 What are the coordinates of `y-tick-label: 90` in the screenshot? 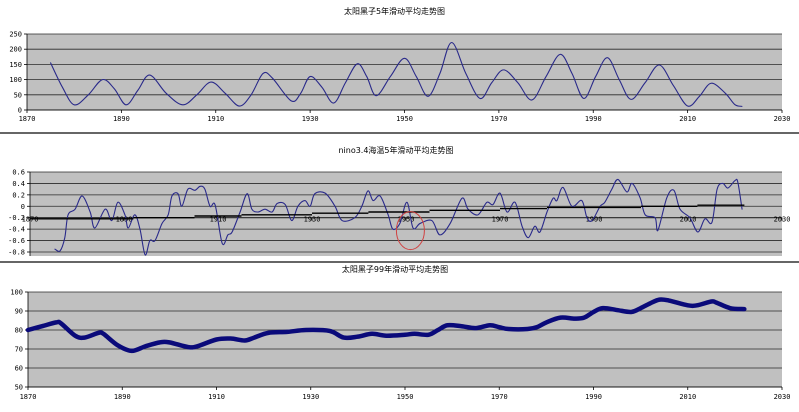 It's located at (19, 312).